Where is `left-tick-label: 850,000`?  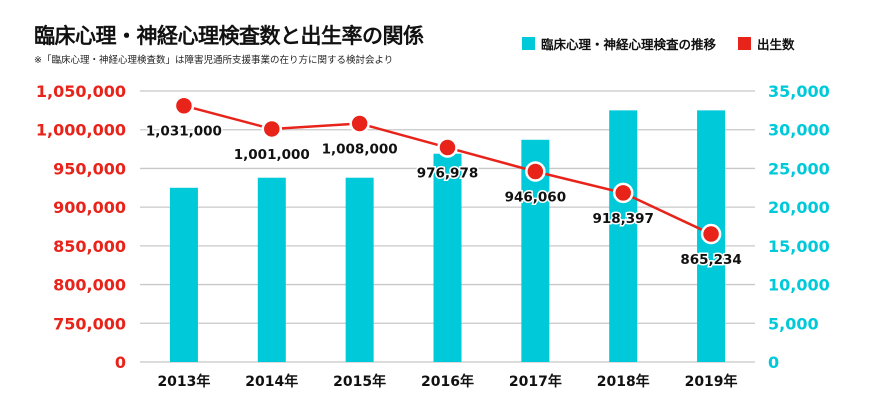 left-tick-label: 850,000 is located at coordinates (89, 246).